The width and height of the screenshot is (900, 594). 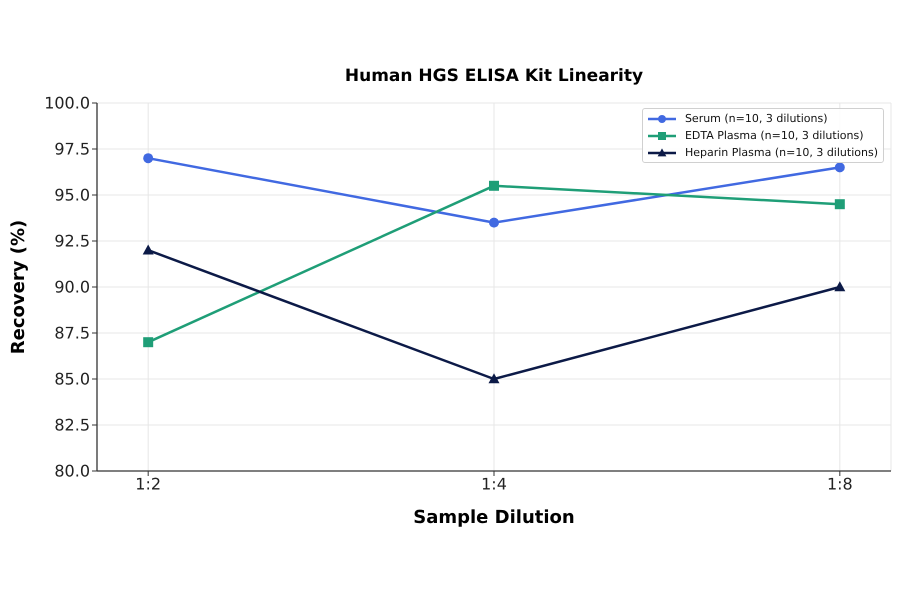 What do you see at coordinates (67, 103) in the screenshot?
I see `y-tick-label: 100.0` at bounding box center [67, 103].